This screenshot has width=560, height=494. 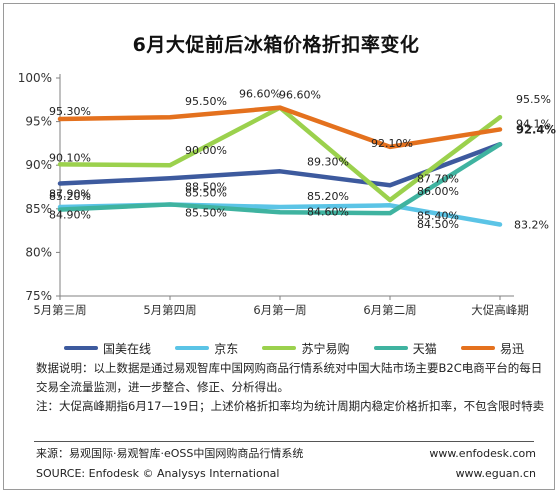 I want to click on source-cn: 来源：易观国际·易观智库·eOSS中国网购商品行情系统, so click(x=170, y=453).